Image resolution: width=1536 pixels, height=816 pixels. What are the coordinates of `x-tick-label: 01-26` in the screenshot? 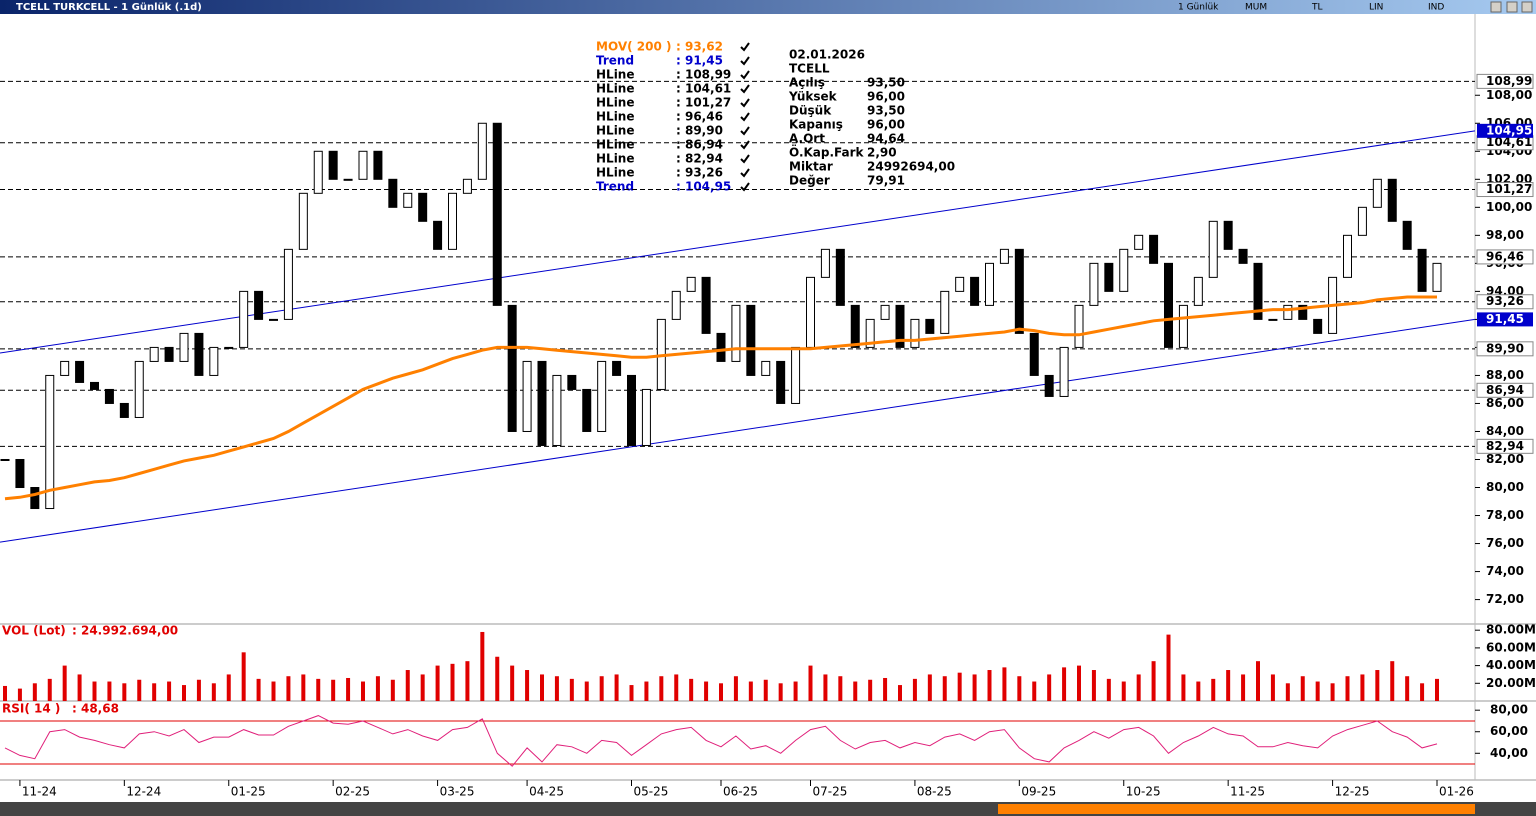 It's located at (1456, 792).